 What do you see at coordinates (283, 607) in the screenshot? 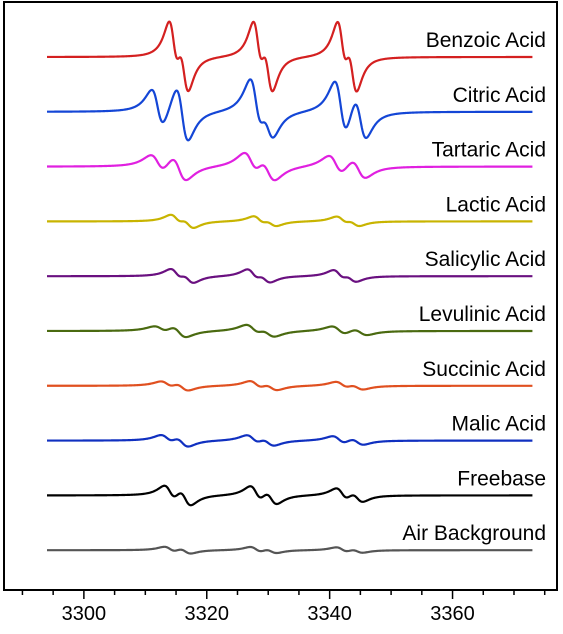
I see `x-axis: 3300 3320 3340 3360` at bounding box center [283, 607].